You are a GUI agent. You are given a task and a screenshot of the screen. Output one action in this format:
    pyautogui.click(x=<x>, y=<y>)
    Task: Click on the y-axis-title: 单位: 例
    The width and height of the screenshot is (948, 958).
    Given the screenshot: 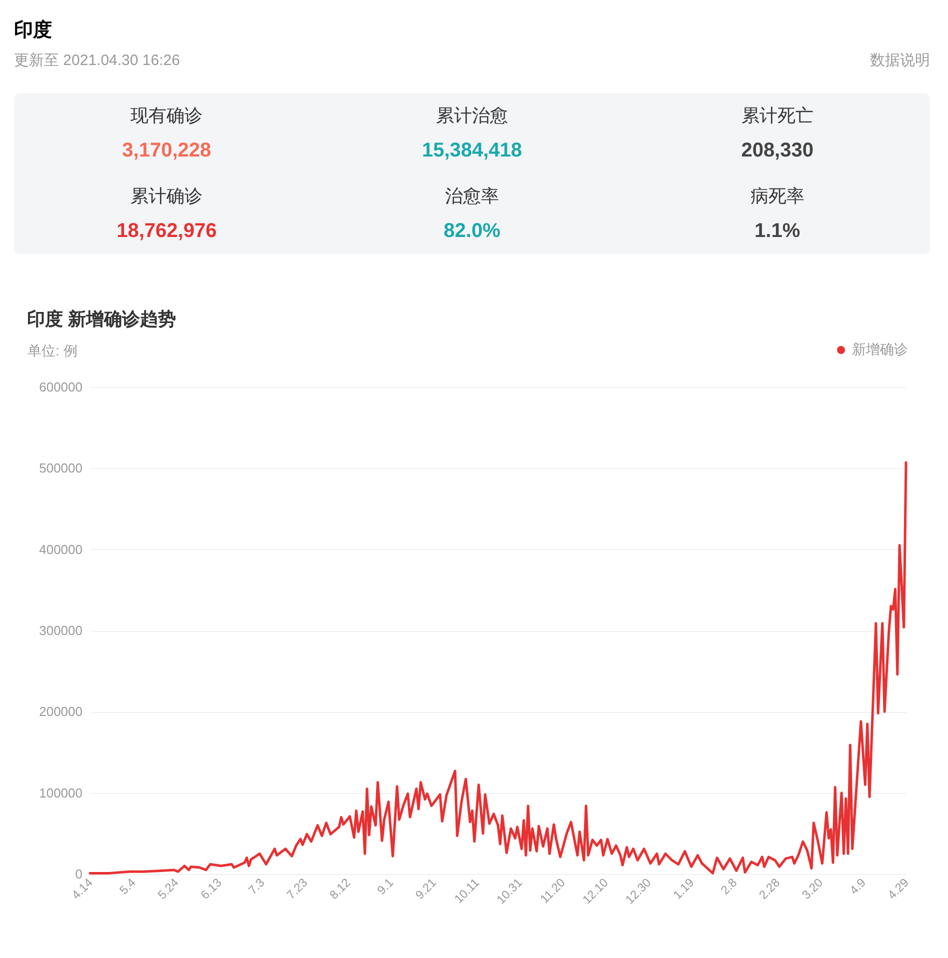 What is the action you would take?
    pyautogui.click(x=53, y=350)
    